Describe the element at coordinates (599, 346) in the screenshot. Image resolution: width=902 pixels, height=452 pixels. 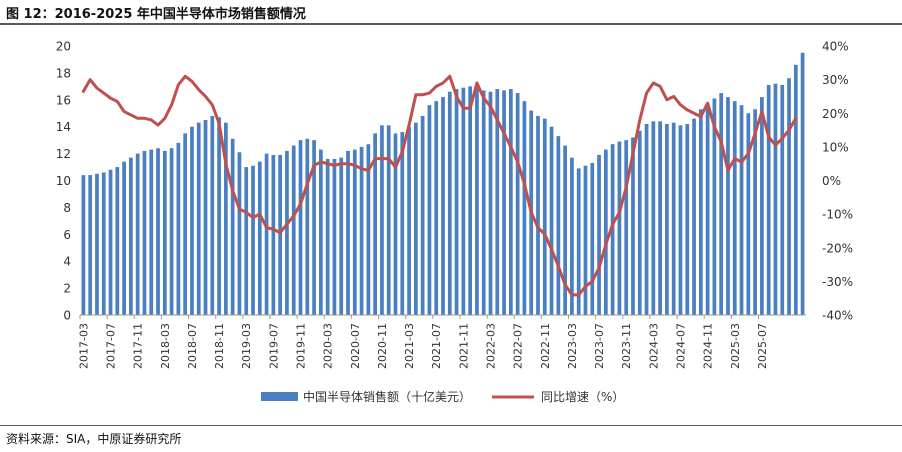
I see `x-tick-label: 2023-07` at that location.